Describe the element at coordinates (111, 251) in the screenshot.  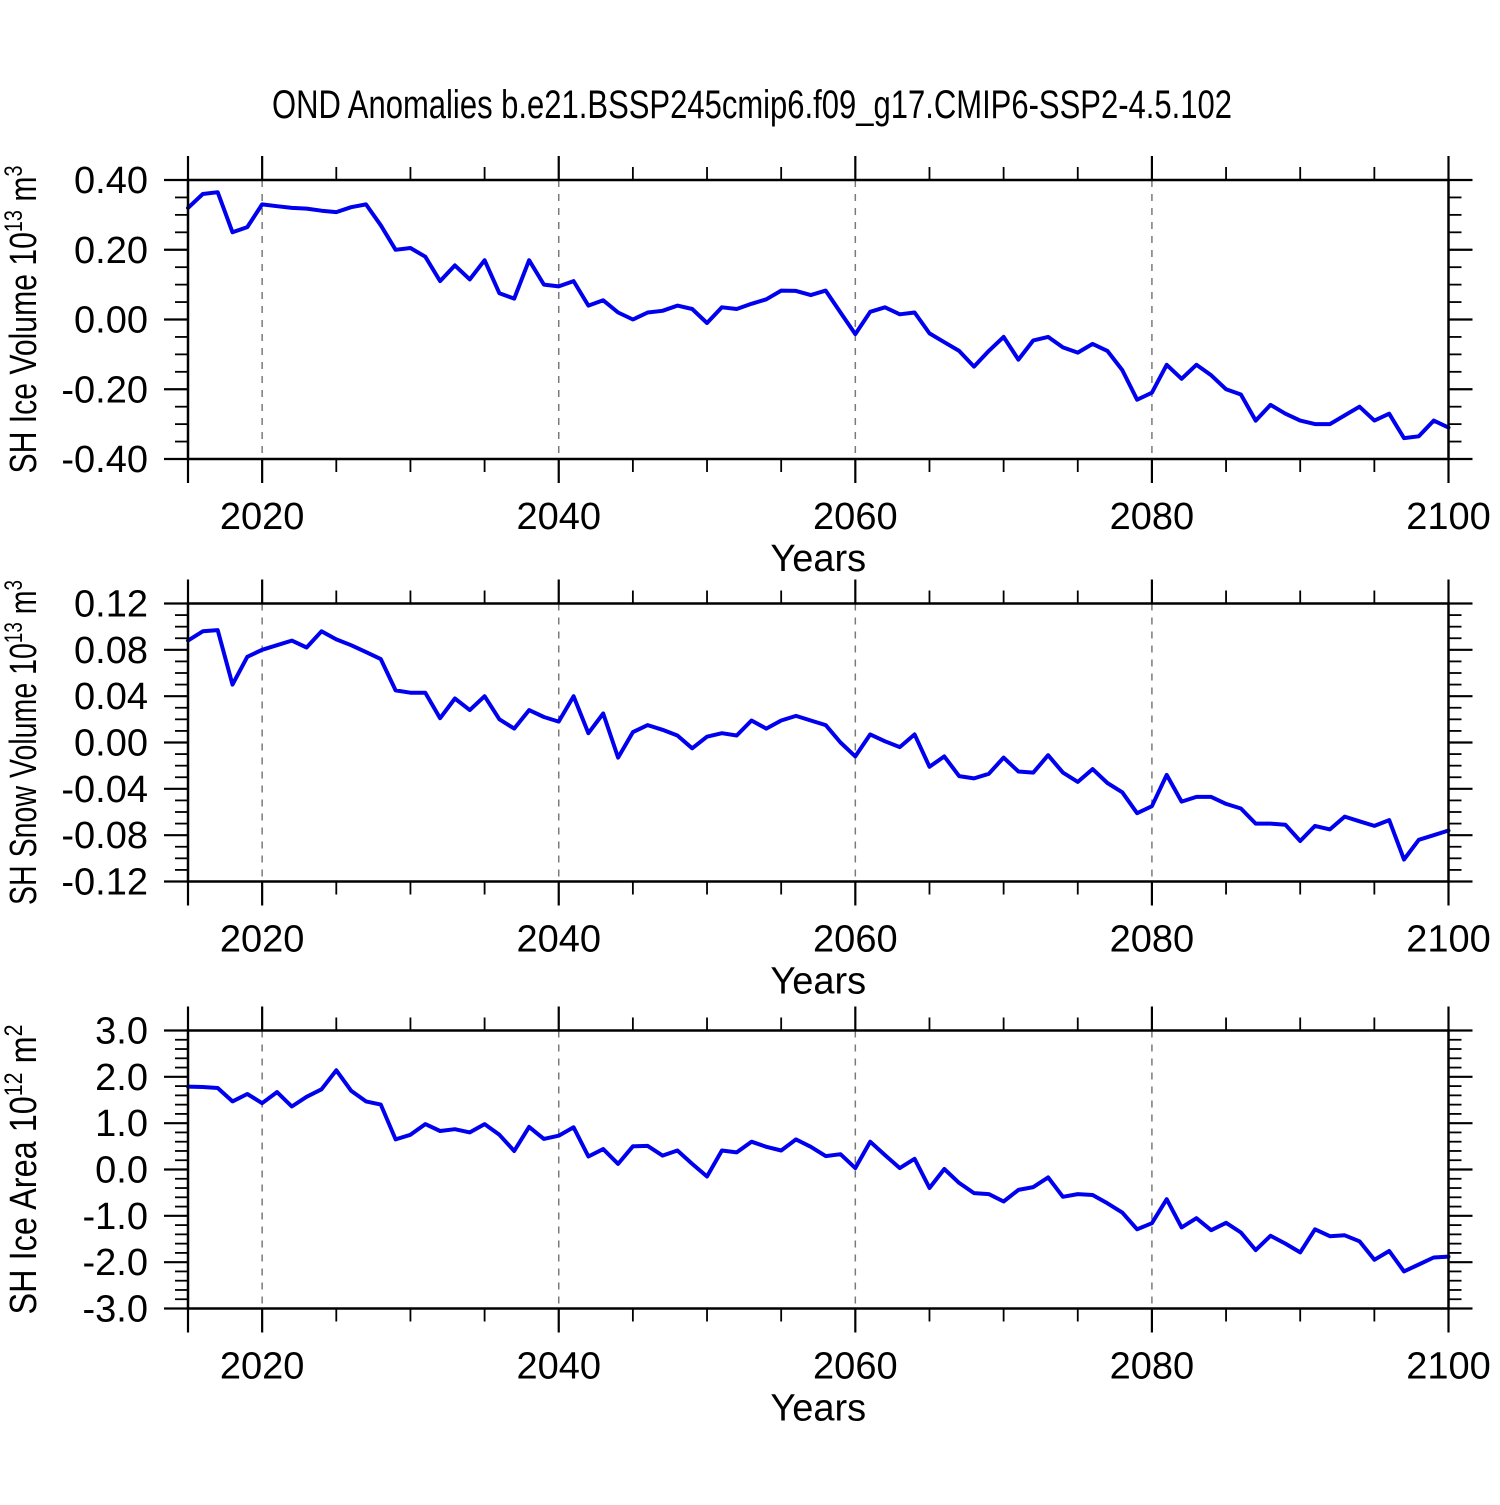
I see `y-tick-label: 0.20` at that location.